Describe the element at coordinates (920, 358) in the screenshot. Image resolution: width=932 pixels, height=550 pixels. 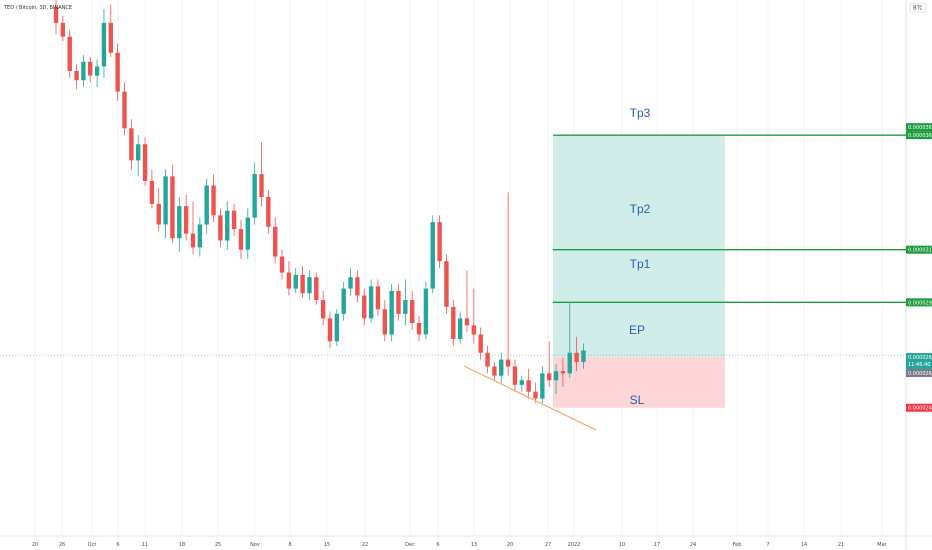
I see `current-price-text: 0.0000266` at that location.